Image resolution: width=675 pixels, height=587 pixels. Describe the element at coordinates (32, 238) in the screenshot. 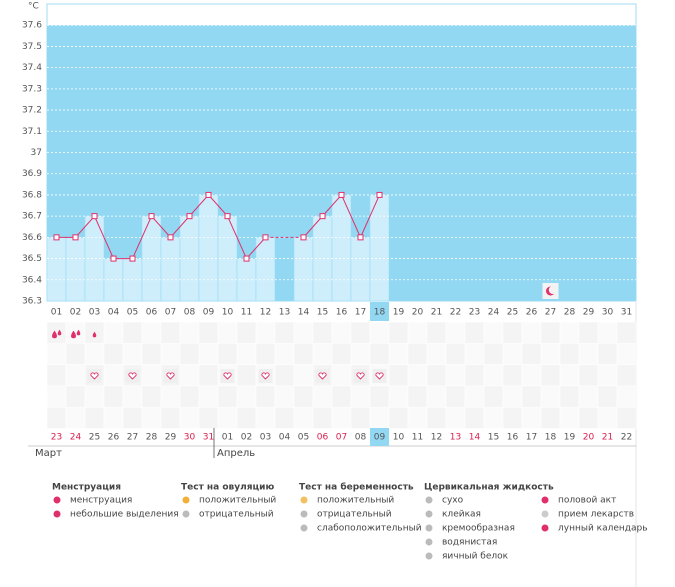

I see `y-tick-label: 36.6` at that location.